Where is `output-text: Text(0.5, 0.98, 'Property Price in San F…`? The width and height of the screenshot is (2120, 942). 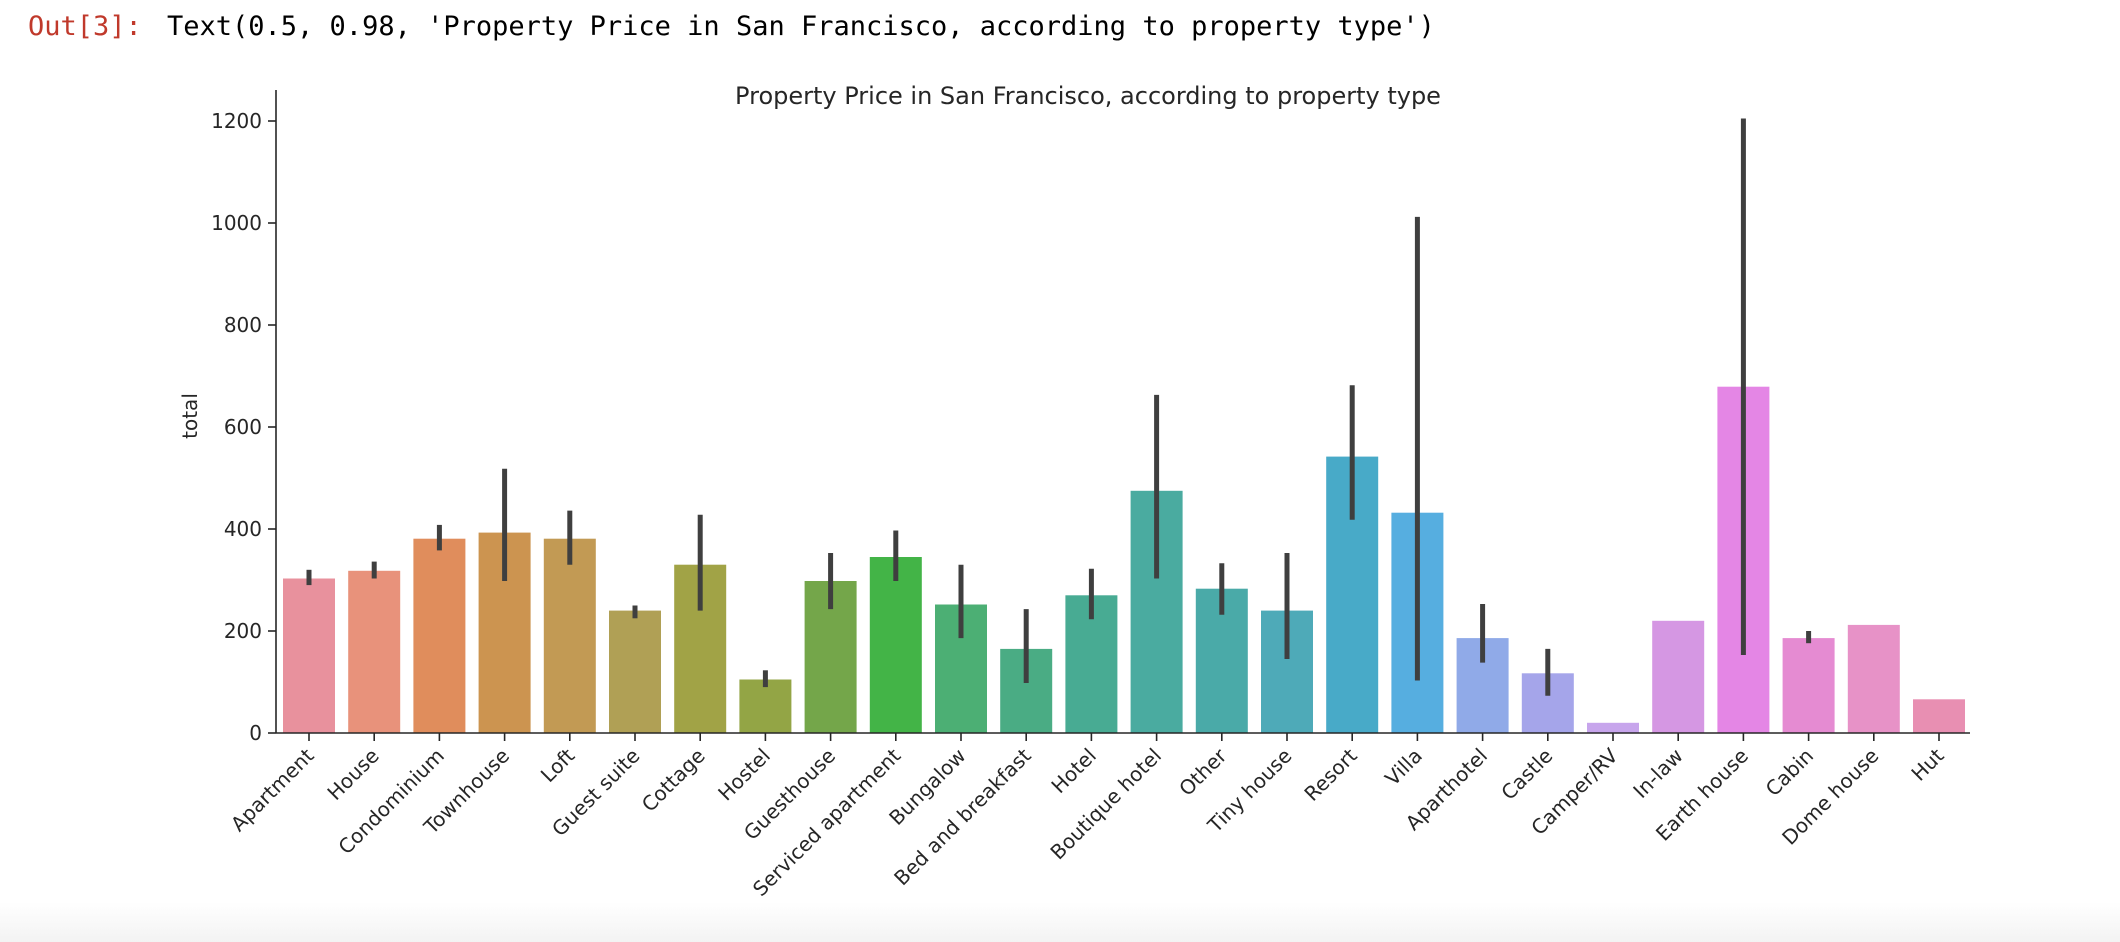
output-text: Text(0.5, 0.98, 'Property Price in San F… is located at coordinates (801, 26).